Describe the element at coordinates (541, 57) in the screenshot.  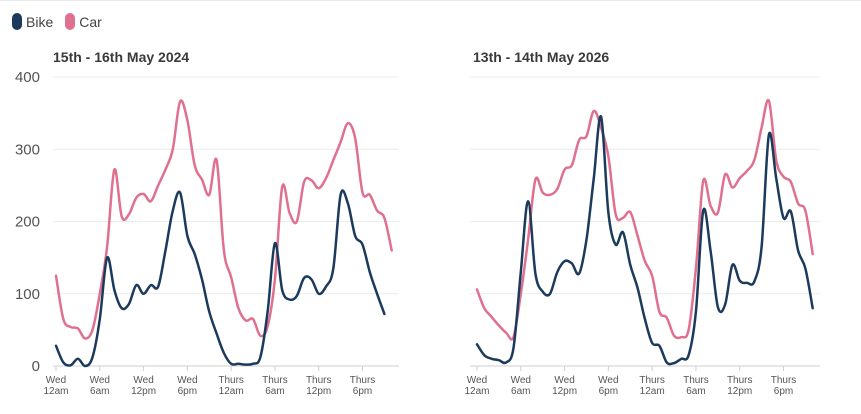
I see `chart-title: 13th - 14th May 2026` at that location.